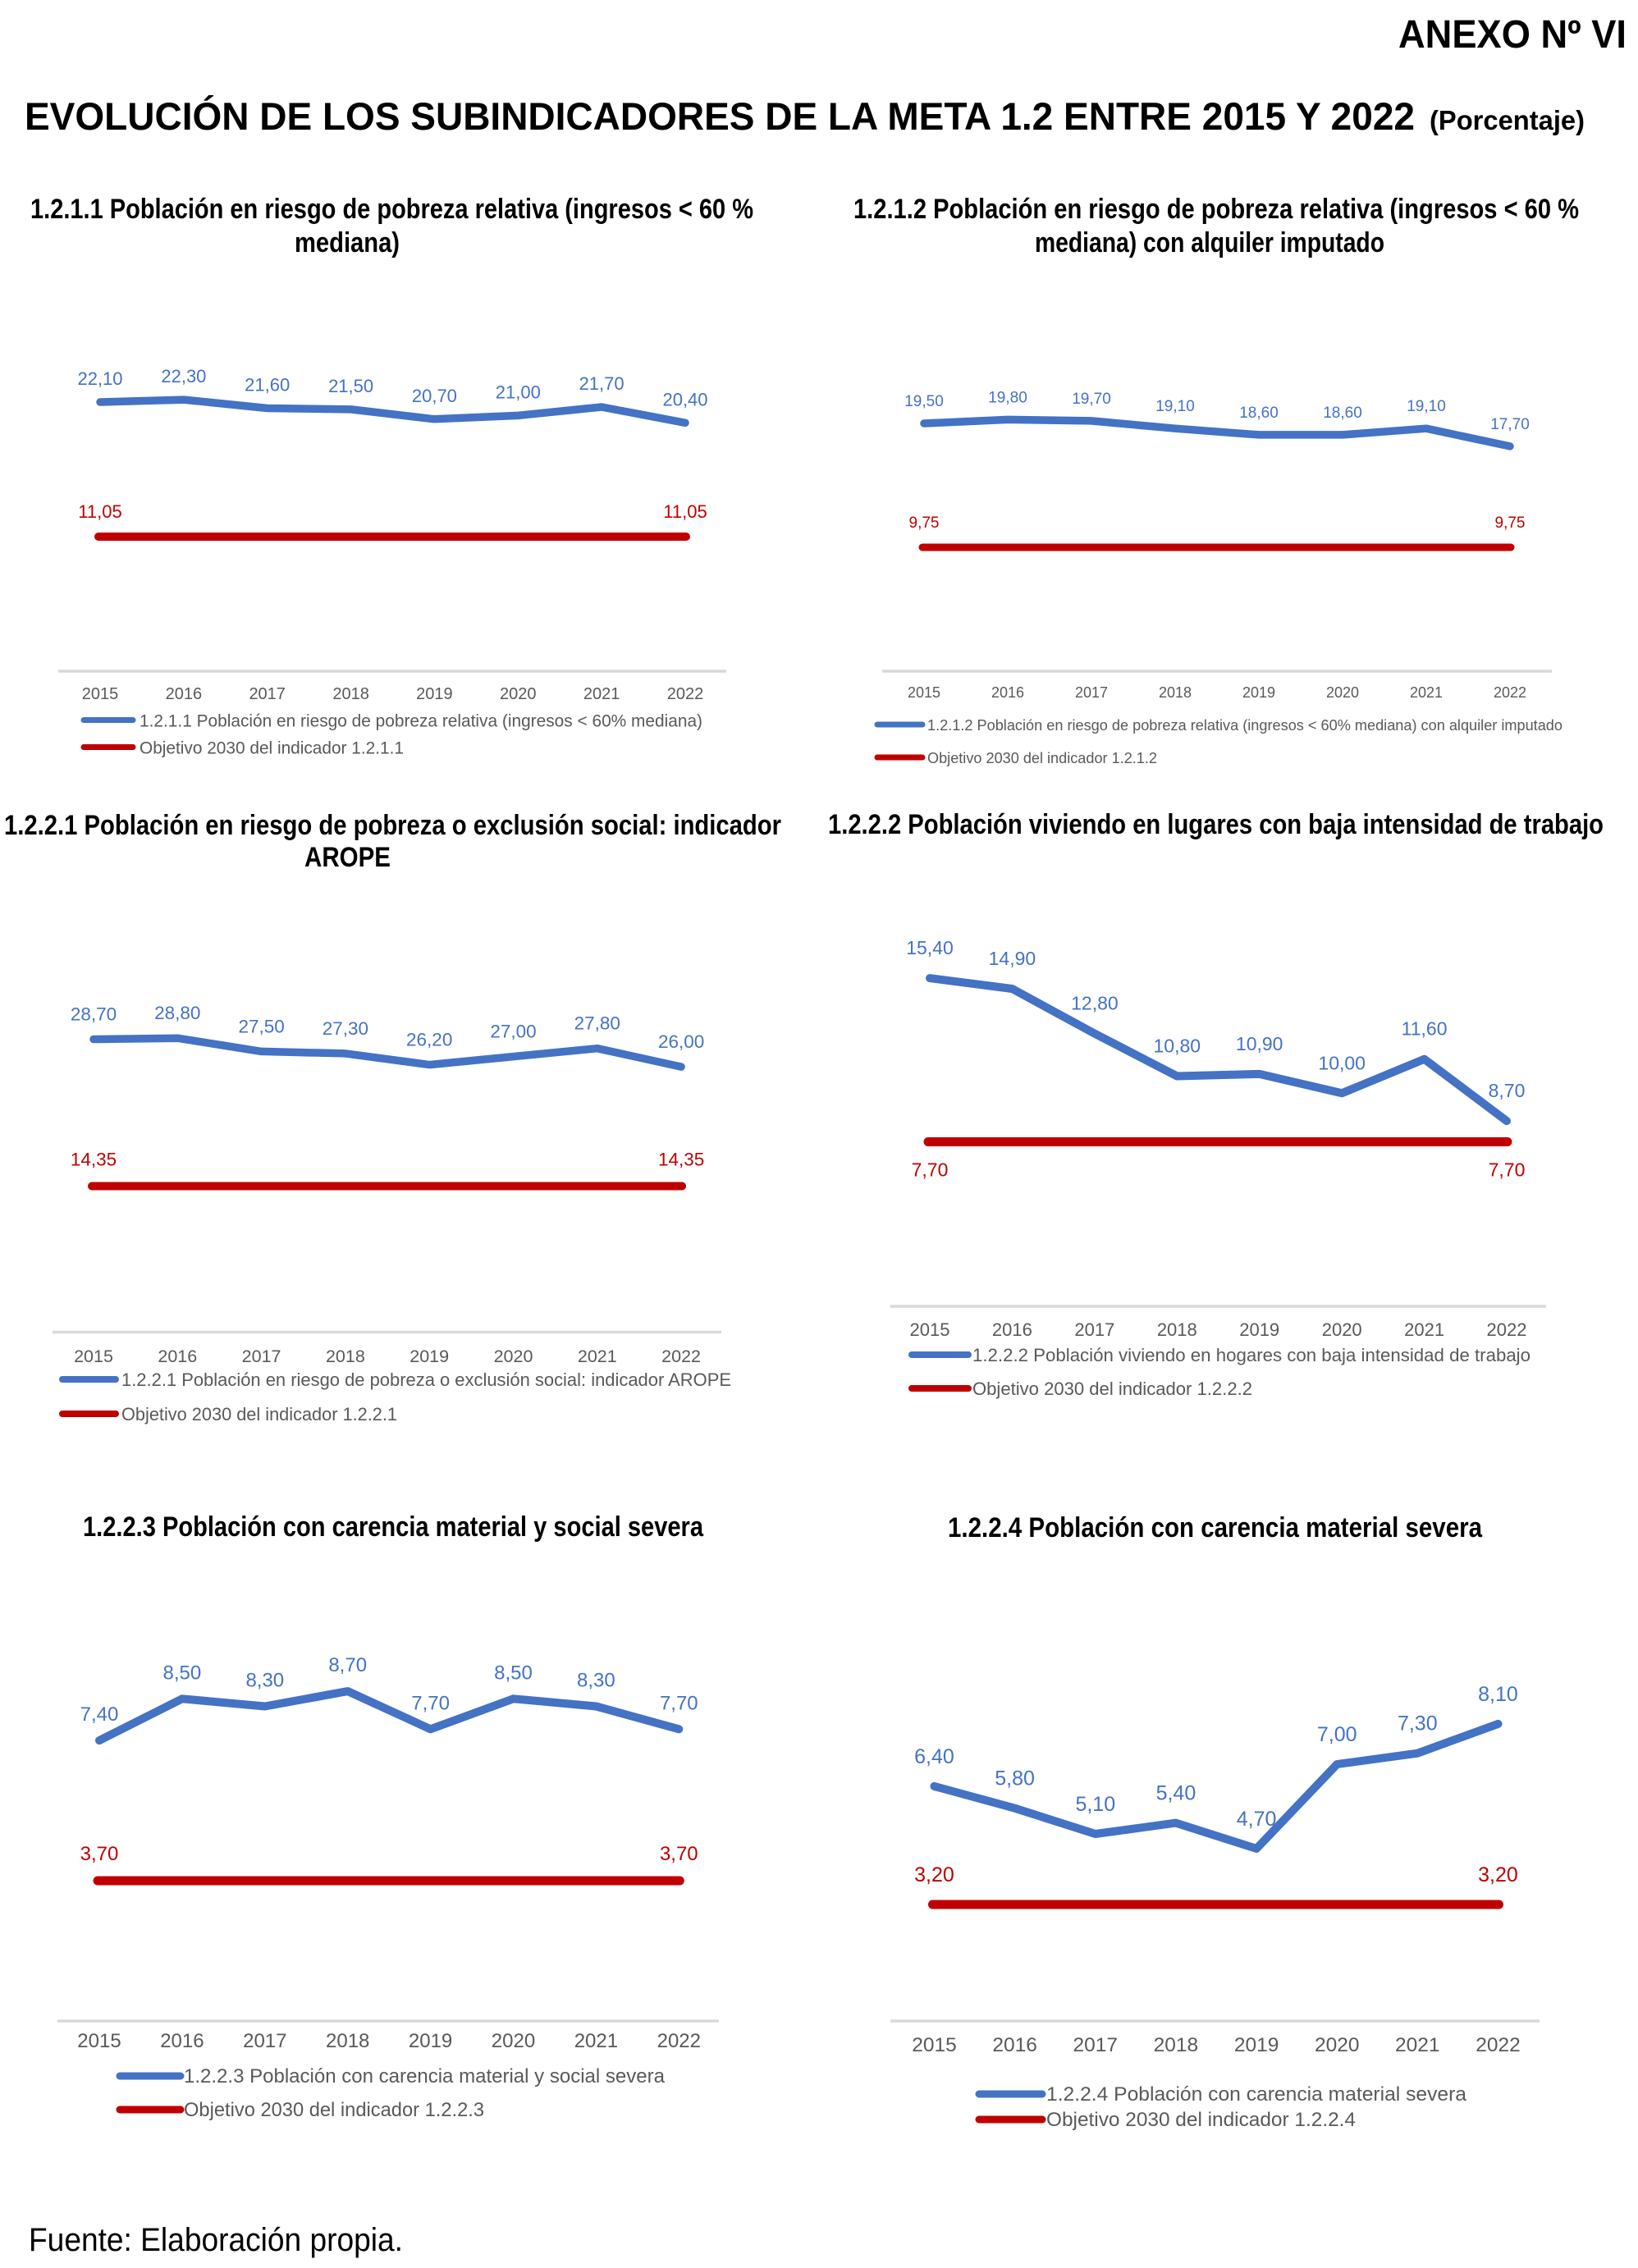 The height and width of the screenshot is (2268, 1638). What do you see at coordinates (1512, 35) in the screenshot?
I see `svg-text: ANEXO Nº VI` at bounding box center [1512, 35].